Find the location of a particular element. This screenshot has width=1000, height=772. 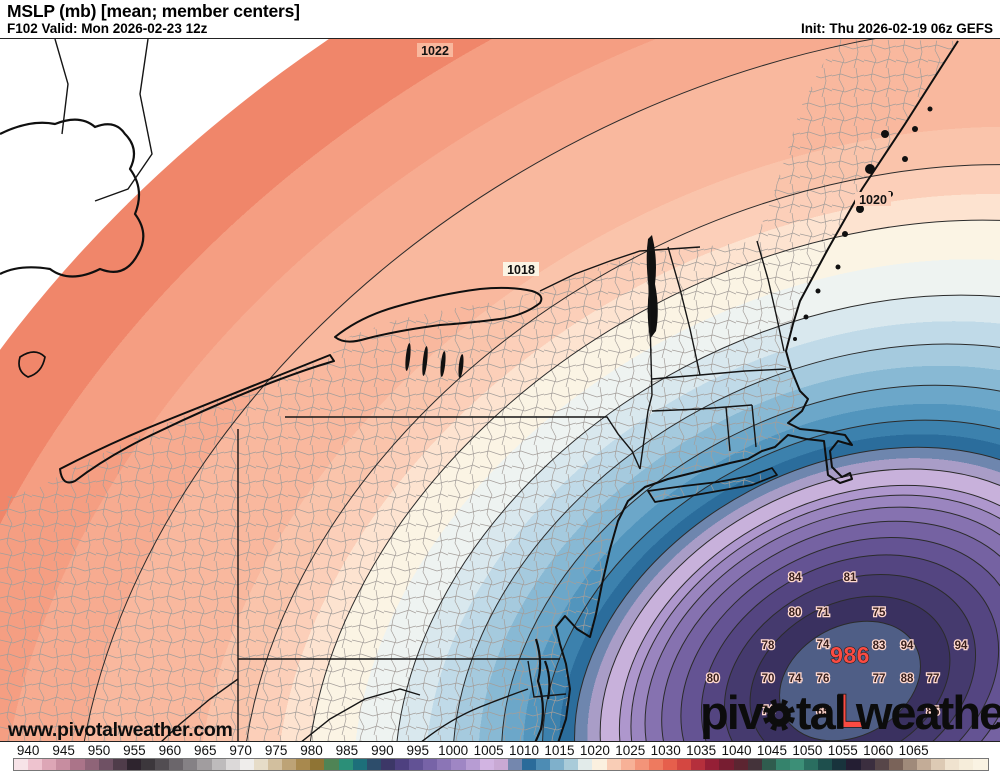

svg-text: 74 is located at coordinates (823, 645).